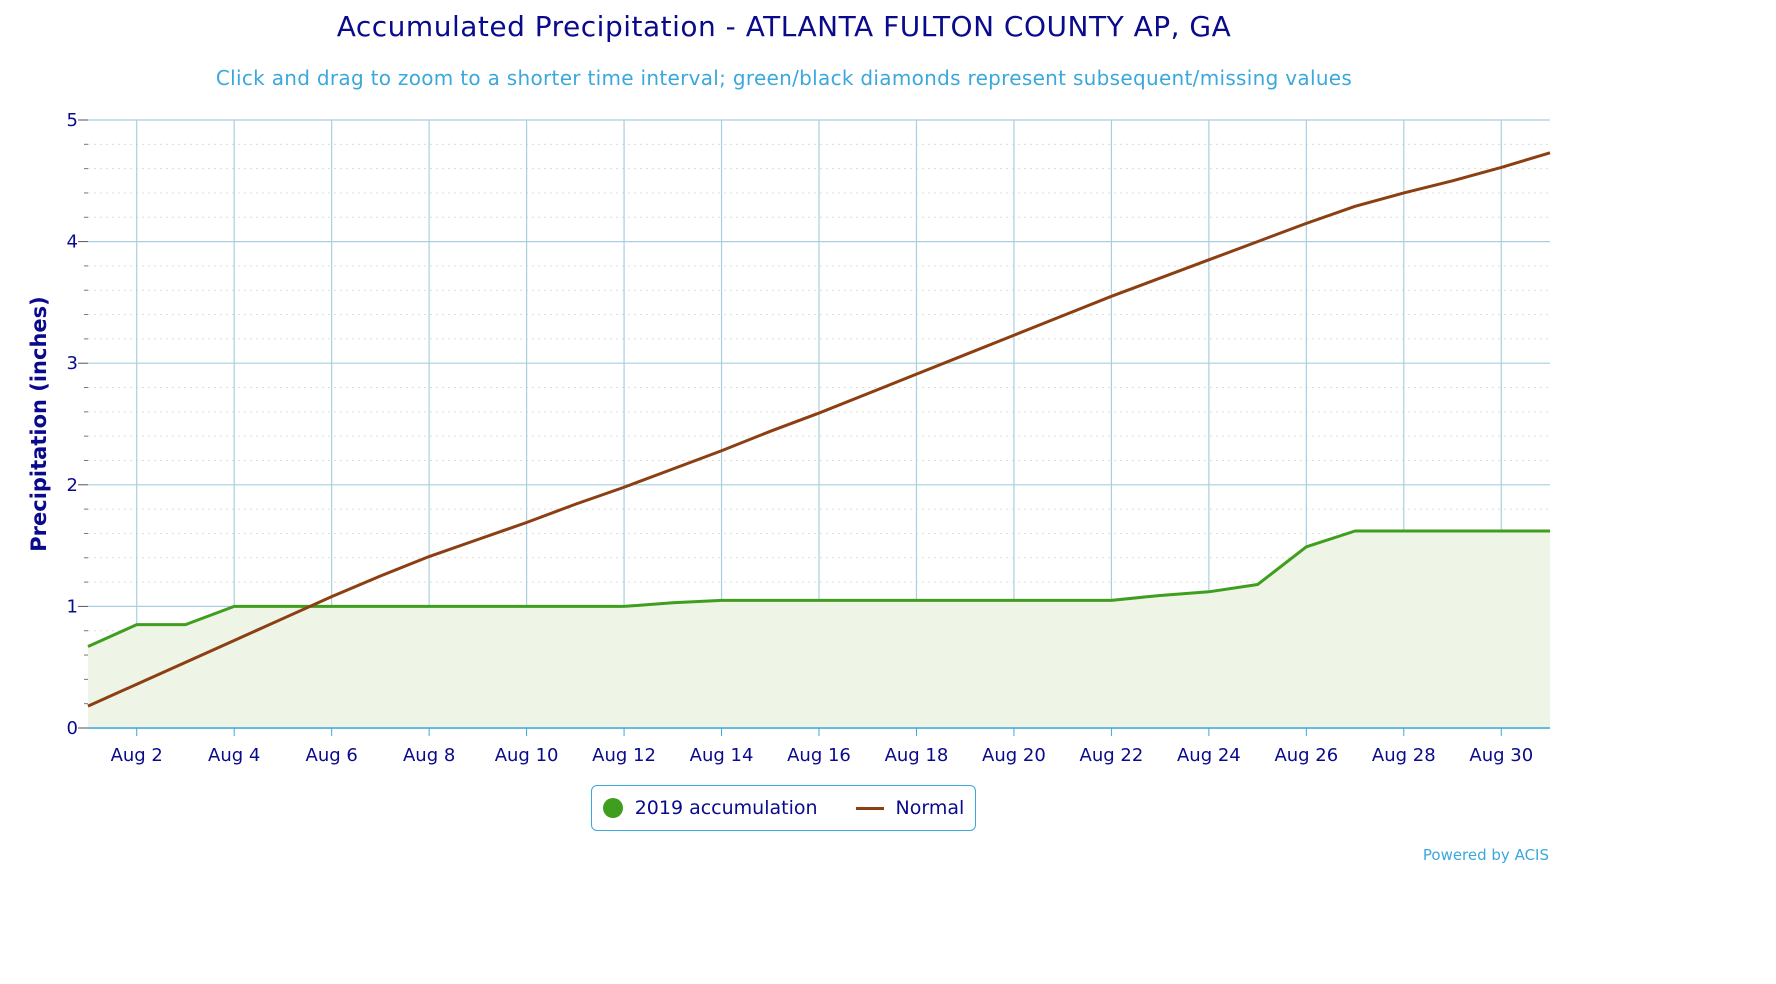 This screenshot has width=1776, height=984. I want to click on brown-line-icon, so click(869, 808).